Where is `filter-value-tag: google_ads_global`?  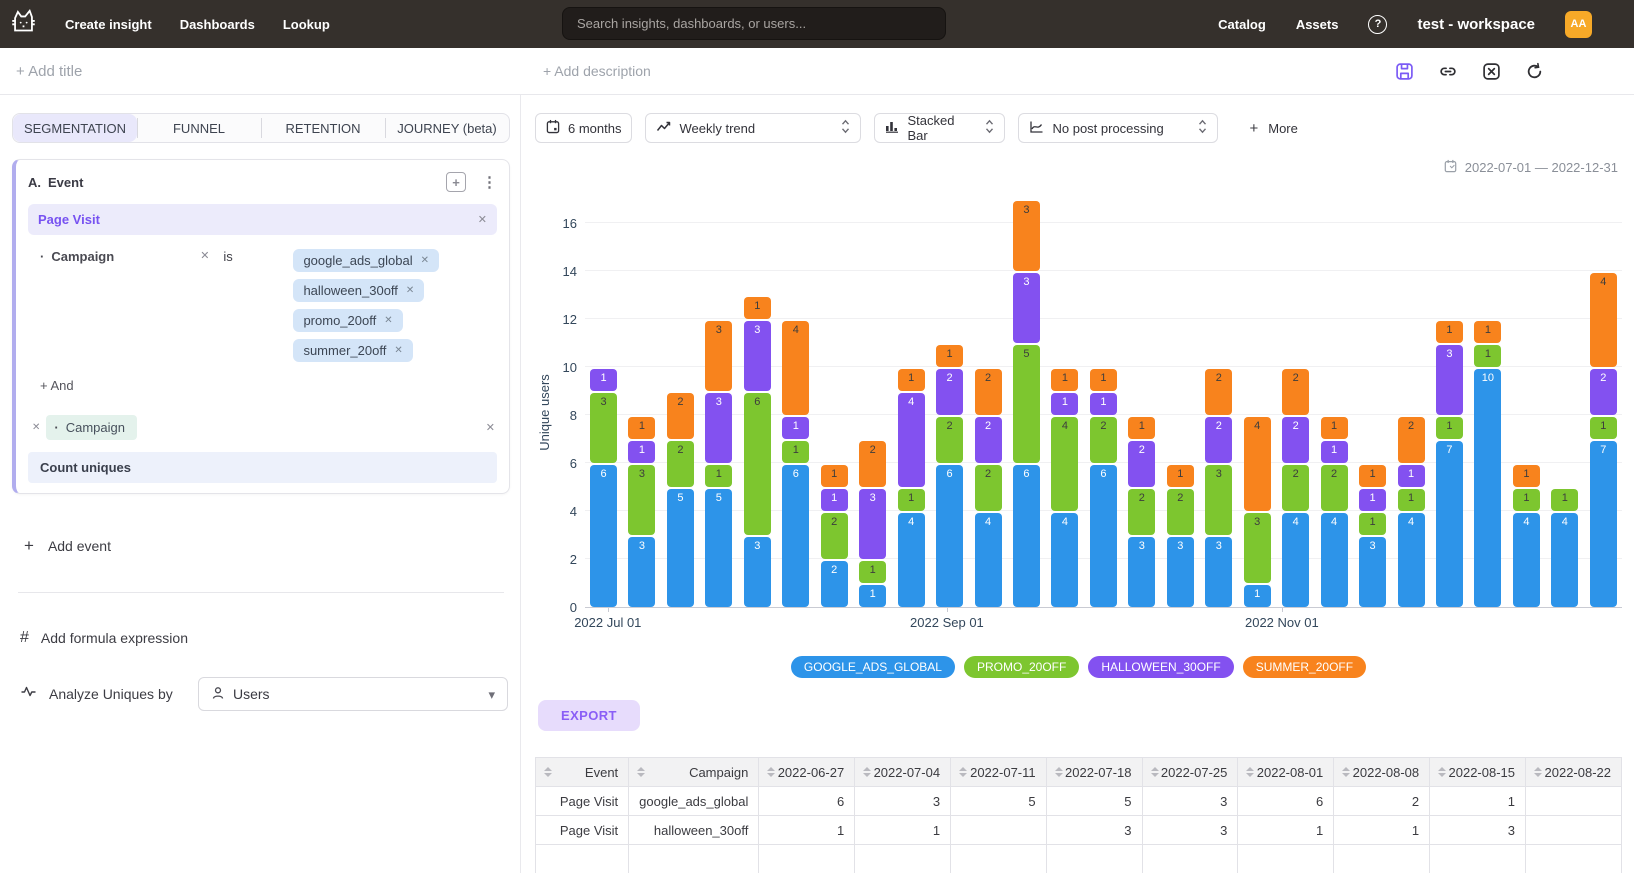
filter-value-tag: google_ads_global is located at coordinates (366, 260).